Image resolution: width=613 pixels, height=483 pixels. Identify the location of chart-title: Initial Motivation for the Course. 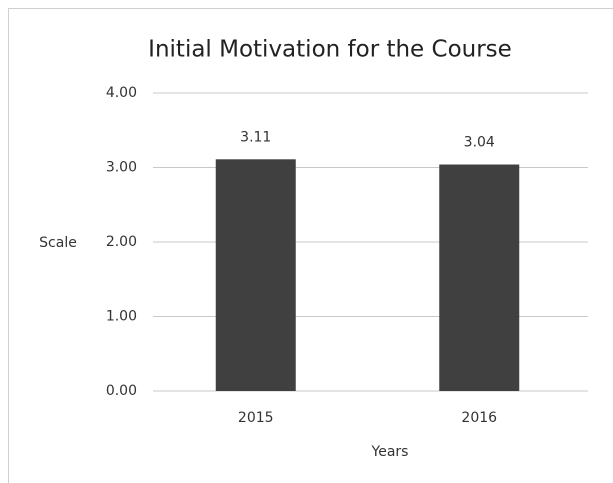
(330, 50).